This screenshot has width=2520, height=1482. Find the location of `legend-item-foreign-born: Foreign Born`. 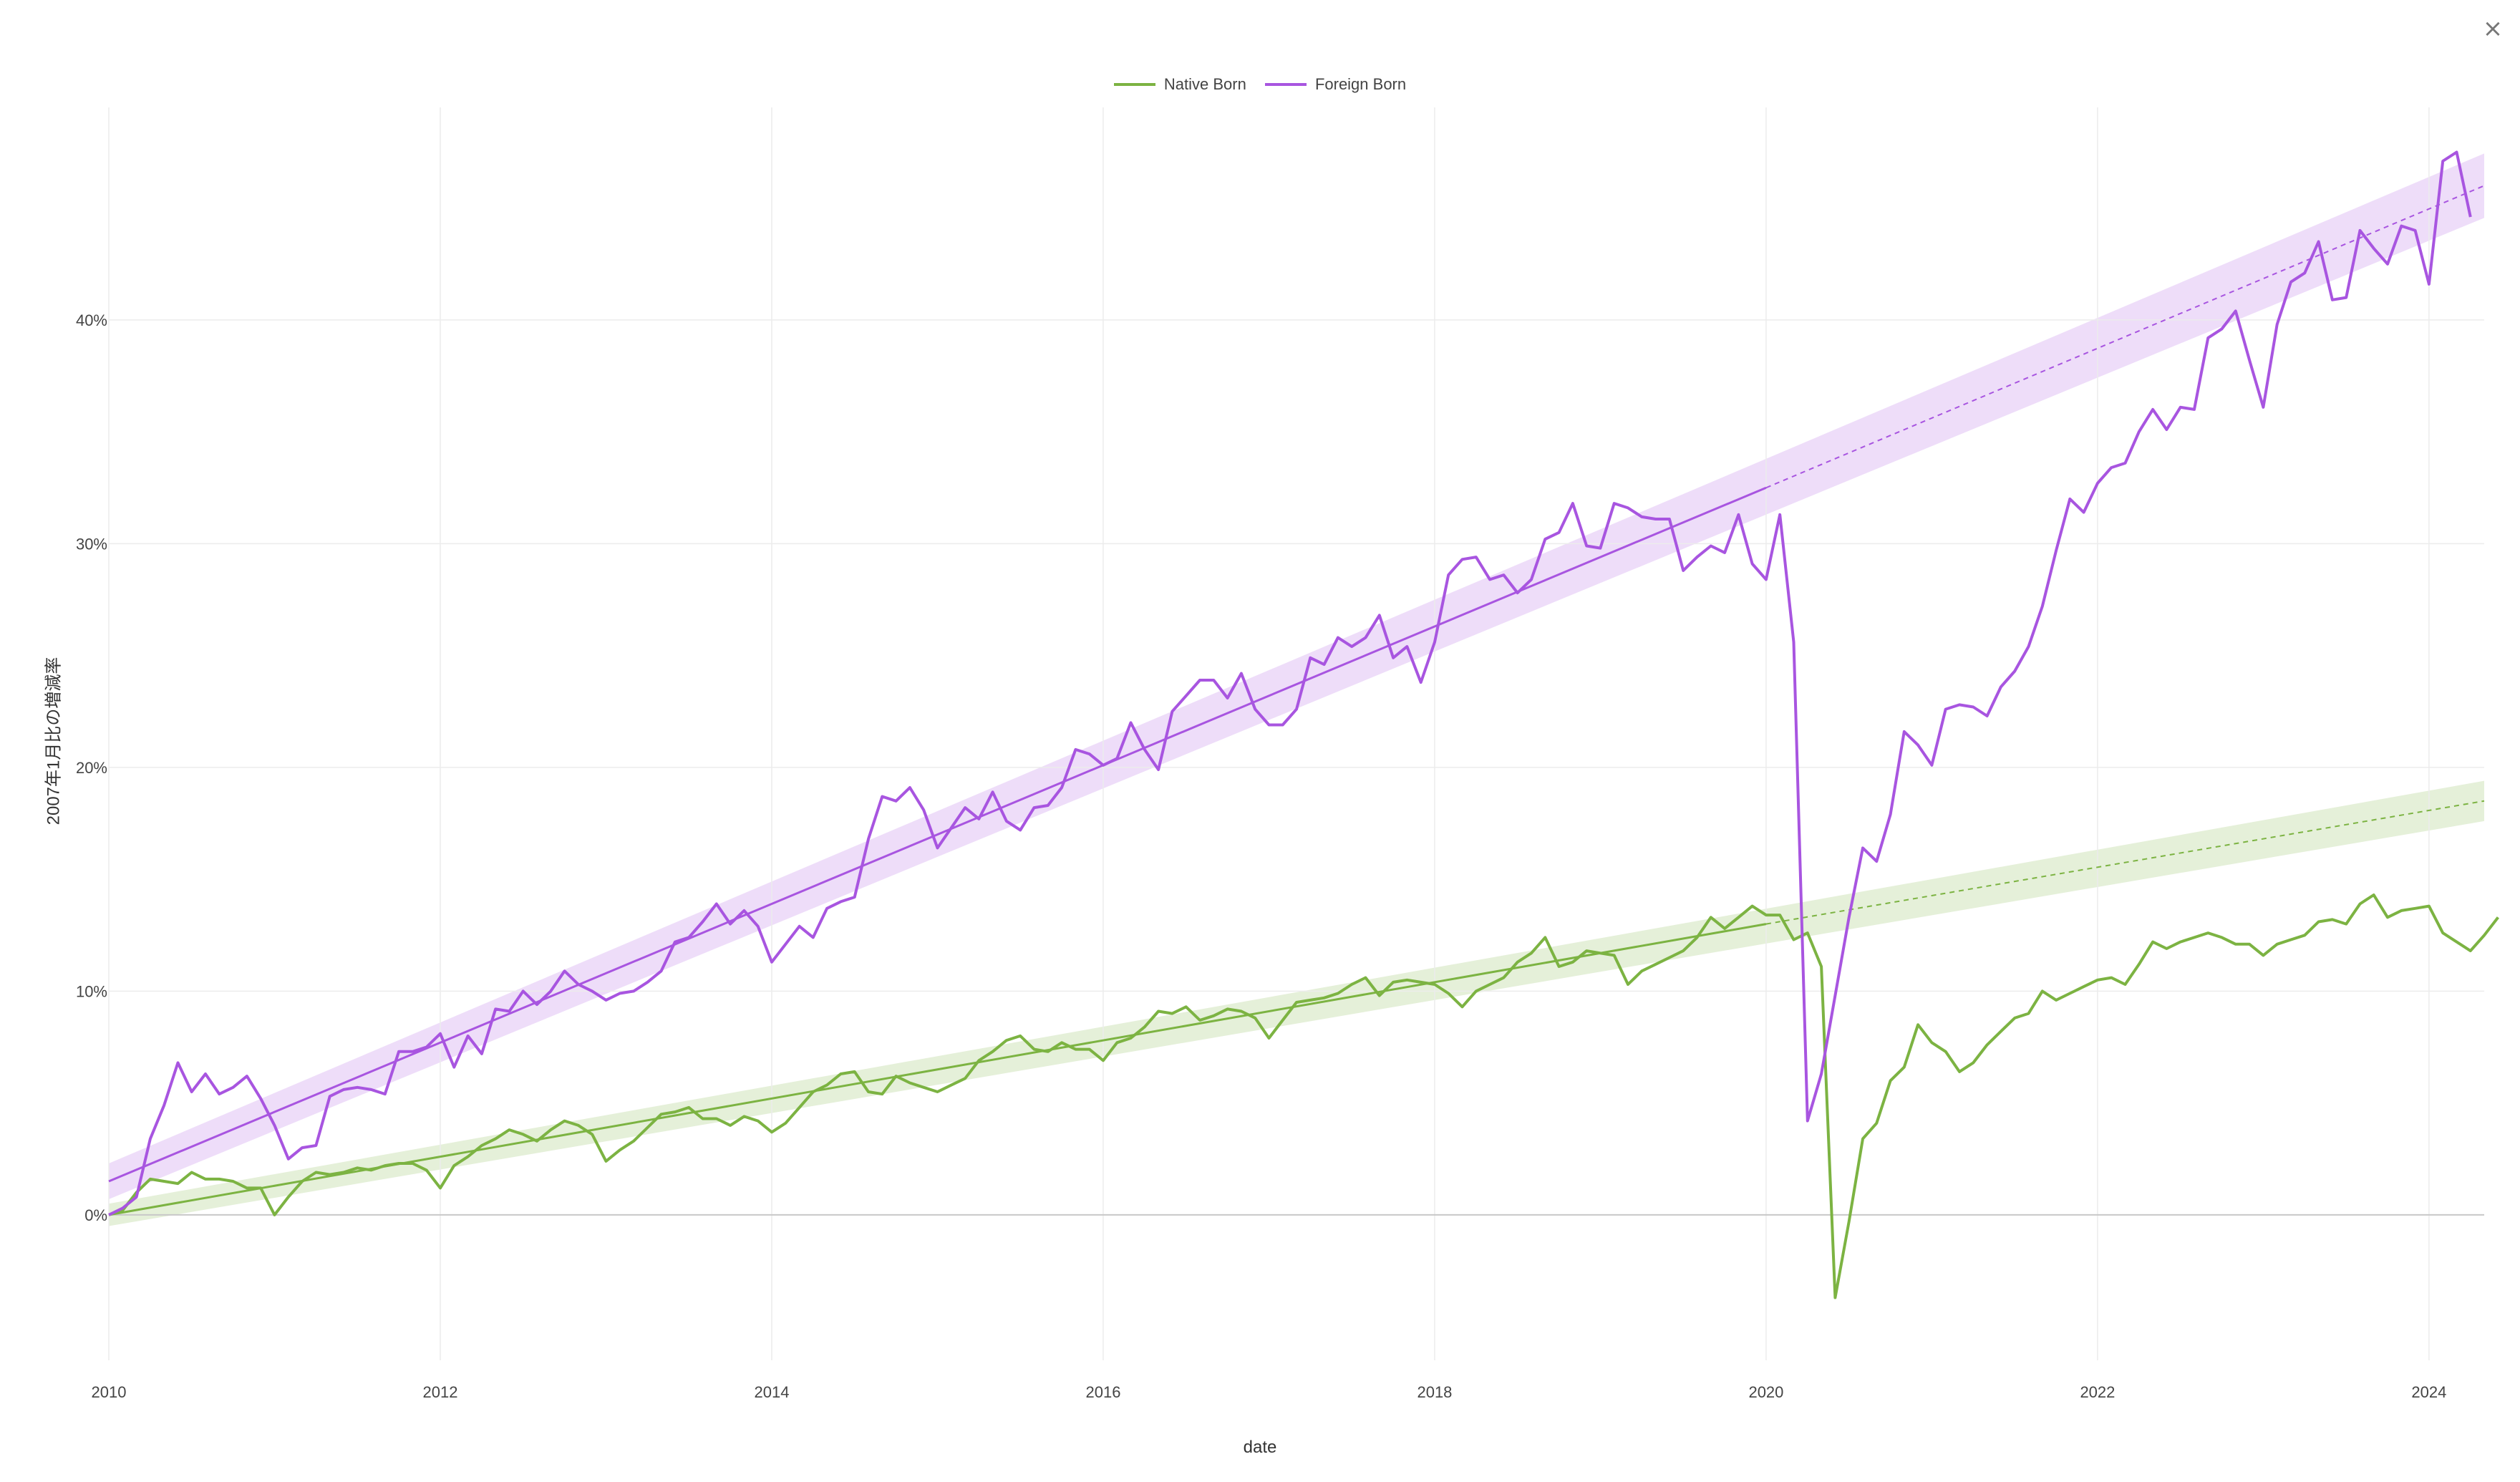

legend-item-foreign-born: Foreign Born is located at coordinates (1335, 84).